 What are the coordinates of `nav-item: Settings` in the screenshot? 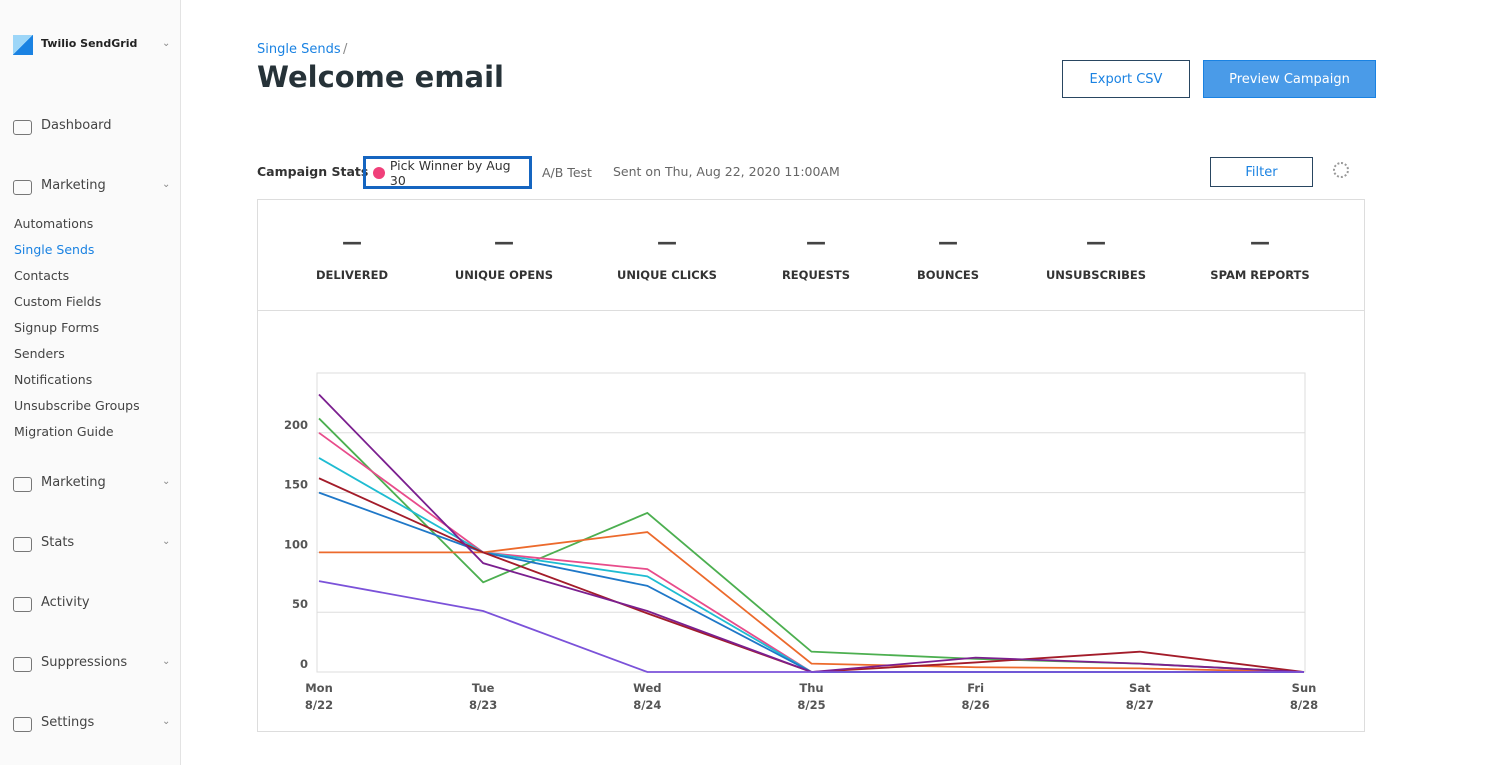 It's located at (68, 722).